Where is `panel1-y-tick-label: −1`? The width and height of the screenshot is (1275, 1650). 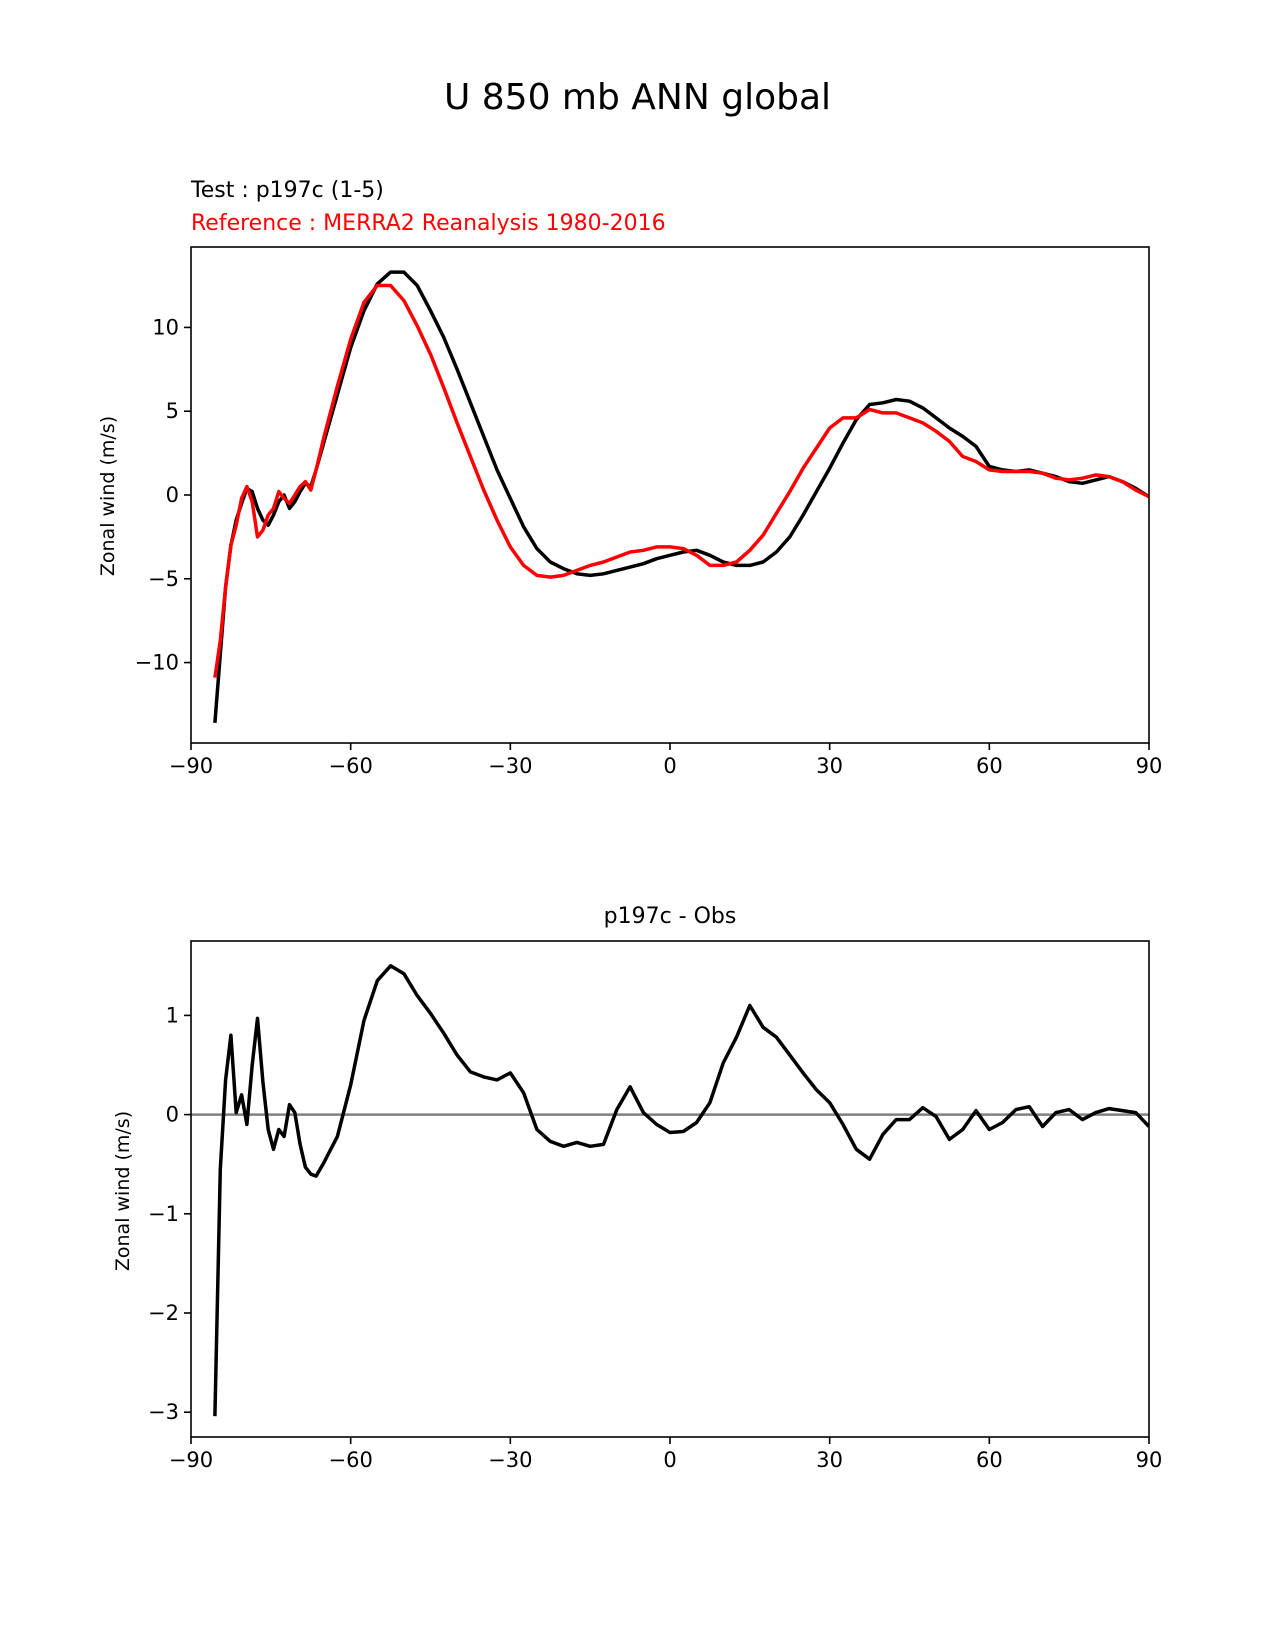 panel1-y-tick-label: −1 is located at coordinates (163, 1214).